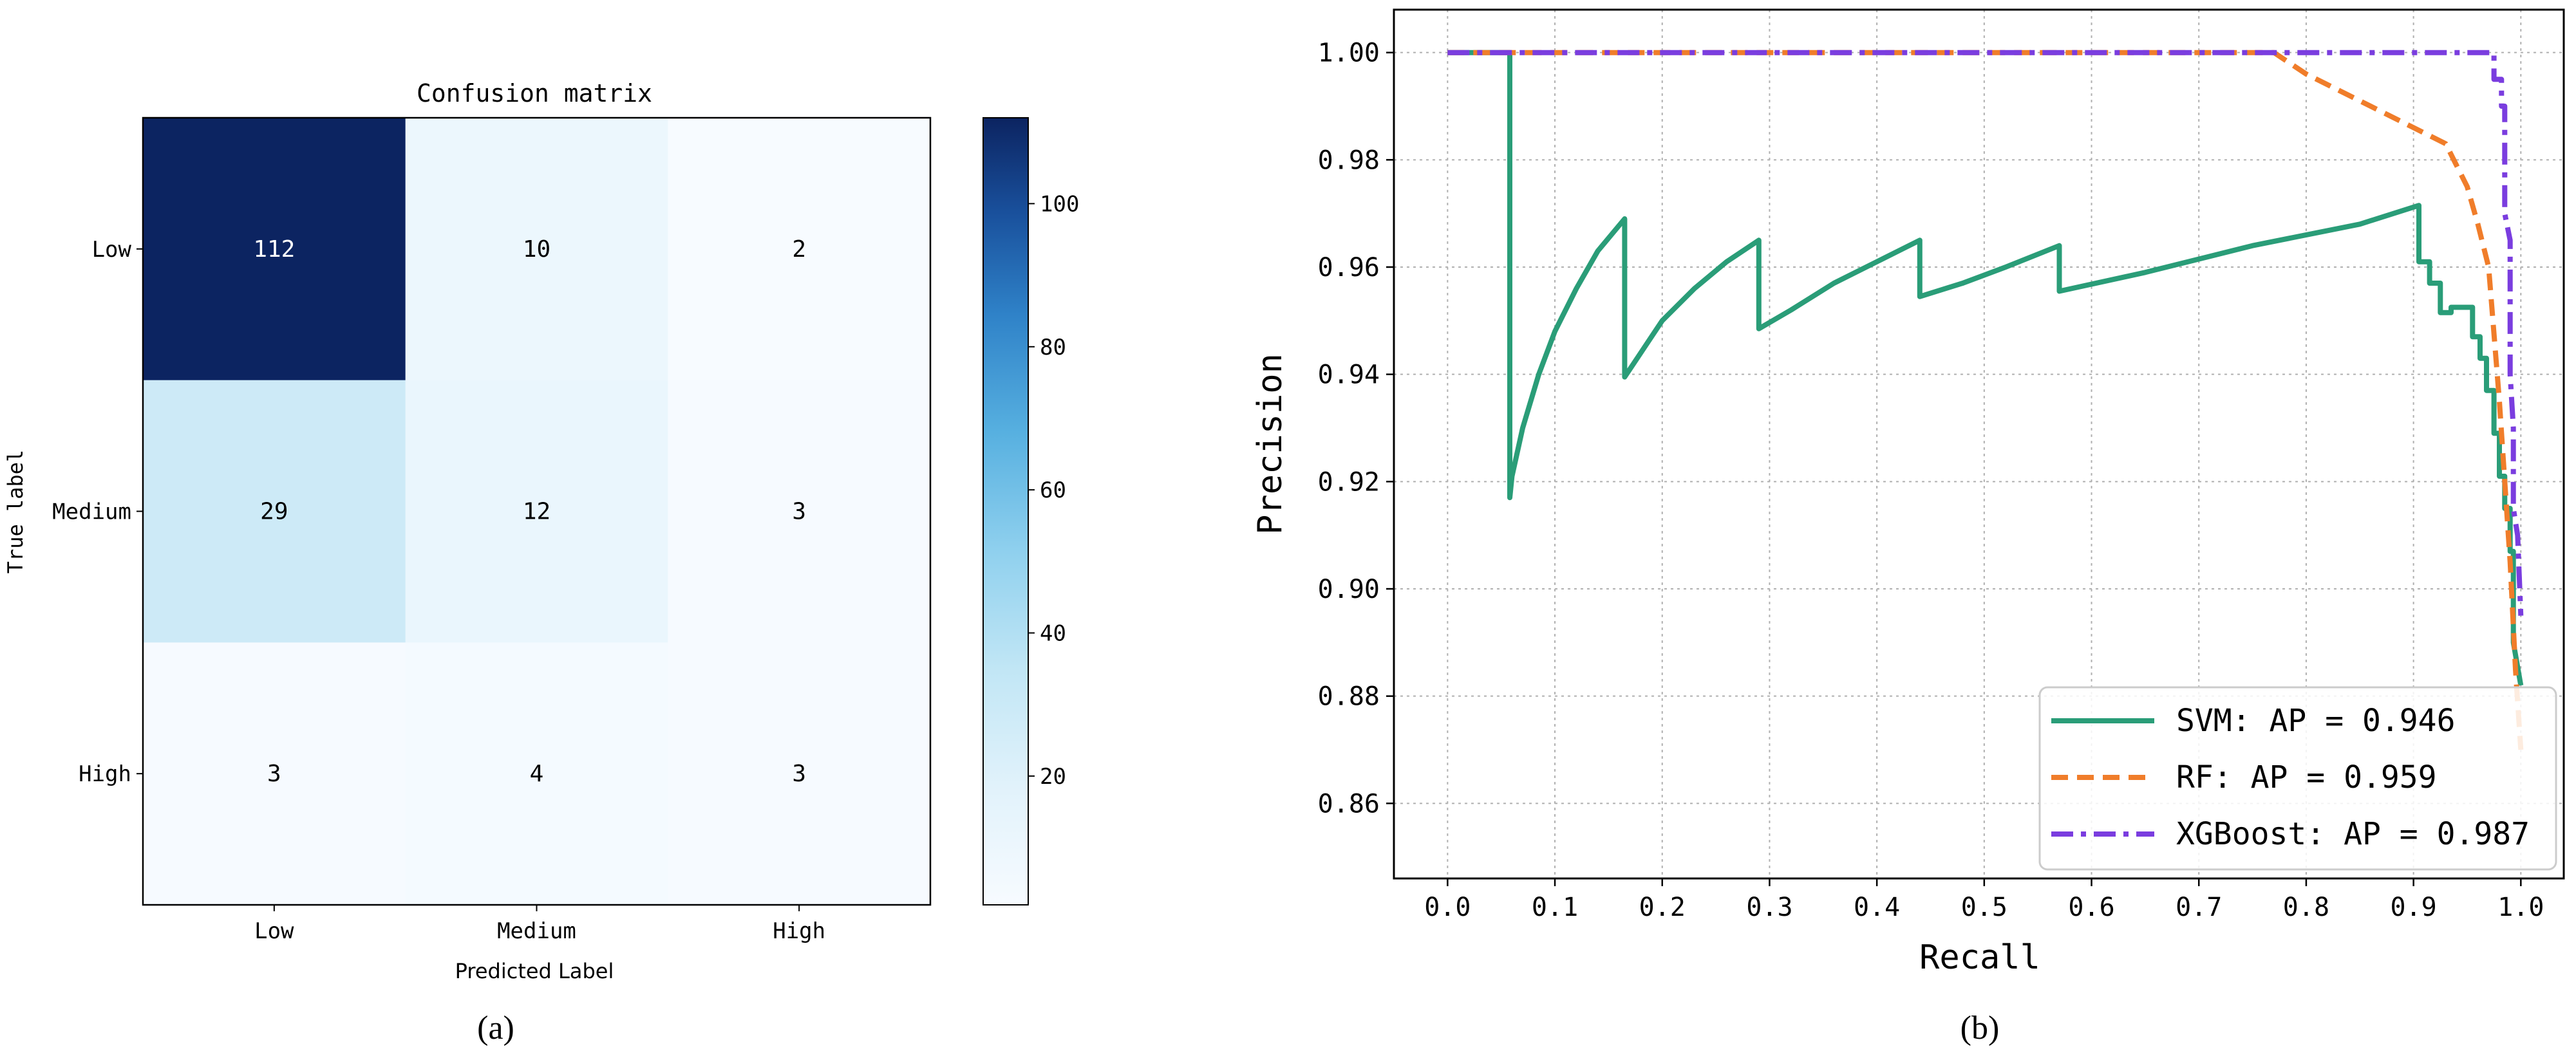 The image size is (2576, 1049). Describe the element at coordinates (1349, 375) in the screenshot. I see `pr-y-tick-label: 0.94` at that location.